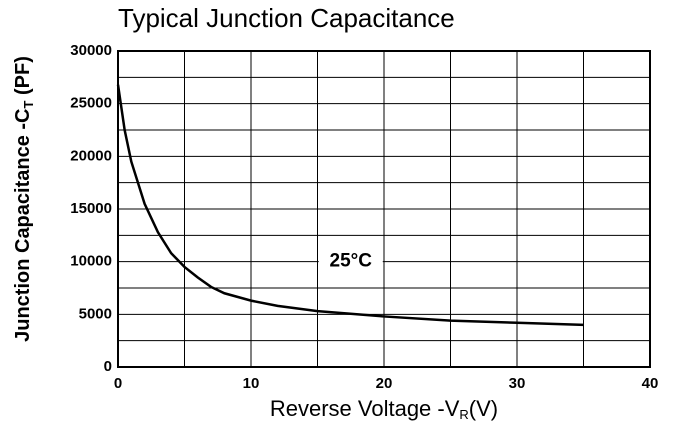 The width and height of the screenshot is (678, 429). What do you see at coordinates (91, 155) in the screenshot?
I see `y-tick-label: 20000` at bounding box center [91, 155].